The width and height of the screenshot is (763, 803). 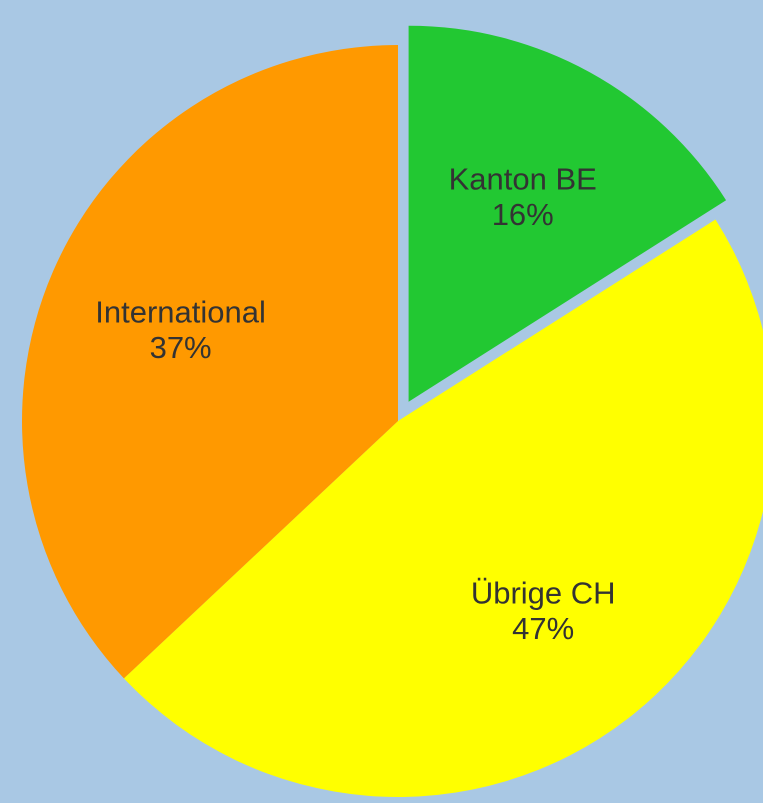 What do you see at coordinates (523, 178) in the screenshot?
I see `slice-name: Kanton BE` at bounding box center [523, 178].